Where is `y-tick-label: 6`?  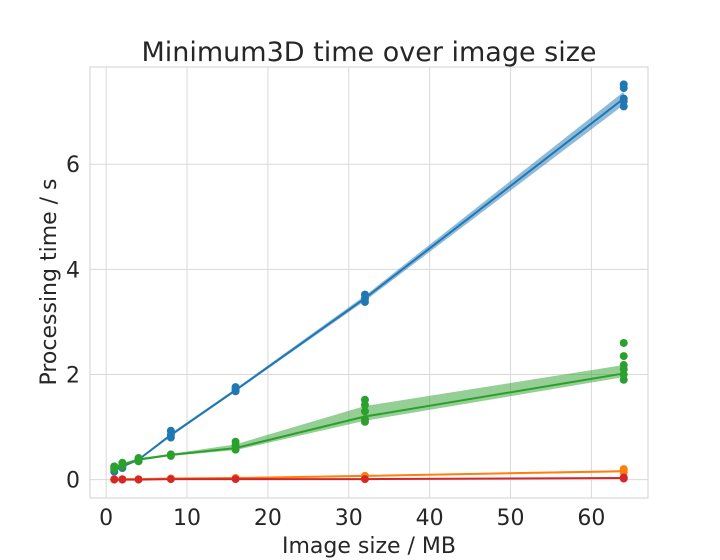
y-tick-label: 6 is located at coordinates (73, 165).